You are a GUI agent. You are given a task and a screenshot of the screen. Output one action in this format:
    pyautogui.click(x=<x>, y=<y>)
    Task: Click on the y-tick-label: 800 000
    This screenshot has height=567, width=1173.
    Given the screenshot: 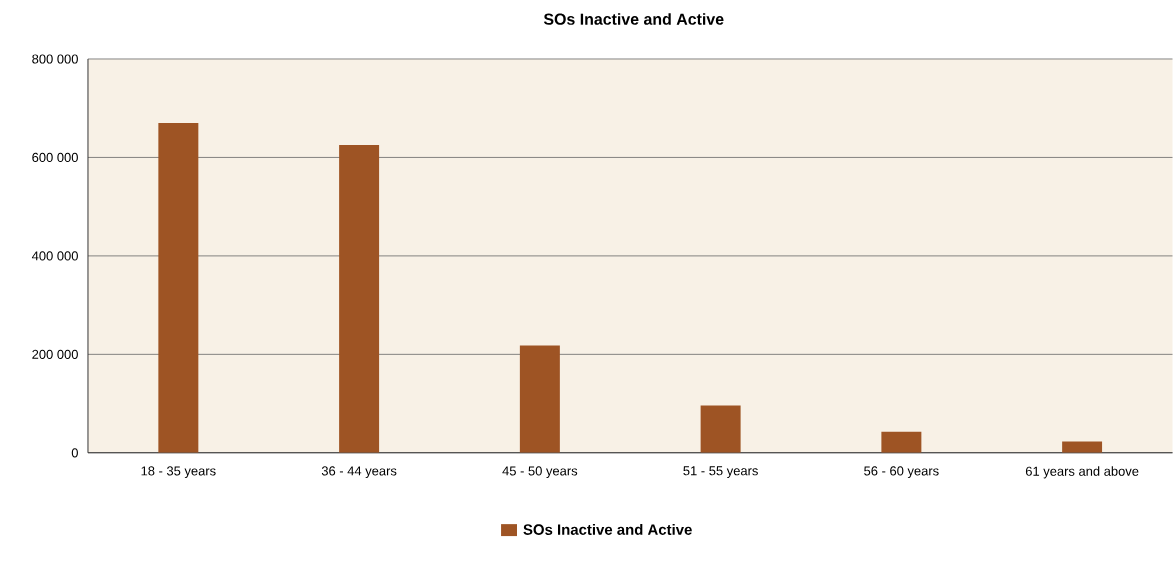 What is the action you would take?
    pyautogui.click(x=55, y=59)
    